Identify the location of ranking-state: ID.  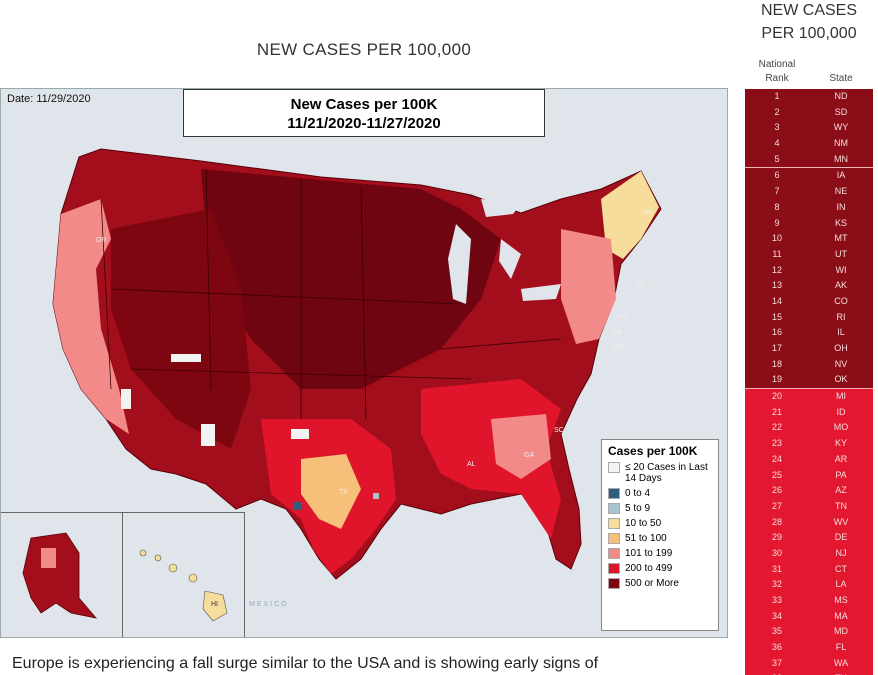
(841, 411).